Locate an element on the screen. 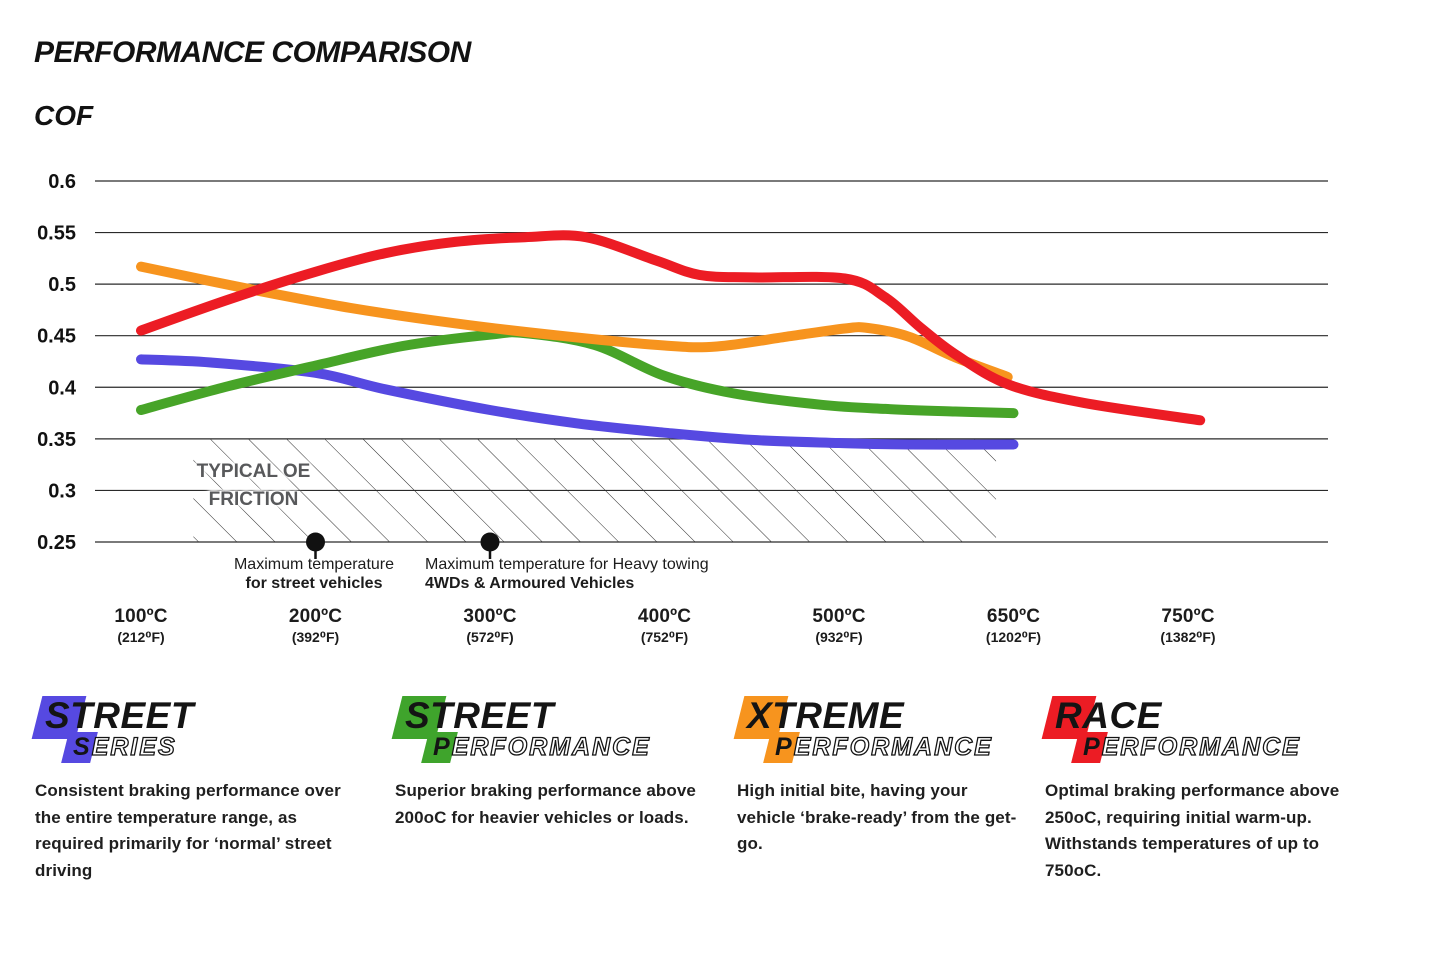 The image size is (1445, 972). x-axis-tick-label: 400ºC (752⁰F) is located at coordinates (665, 626).